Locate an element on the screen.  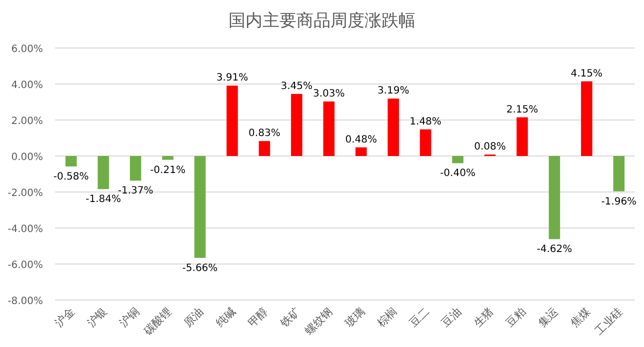
chart-title: 国内主要商品周度涨跌幅 is located at coordinates (322, 21).